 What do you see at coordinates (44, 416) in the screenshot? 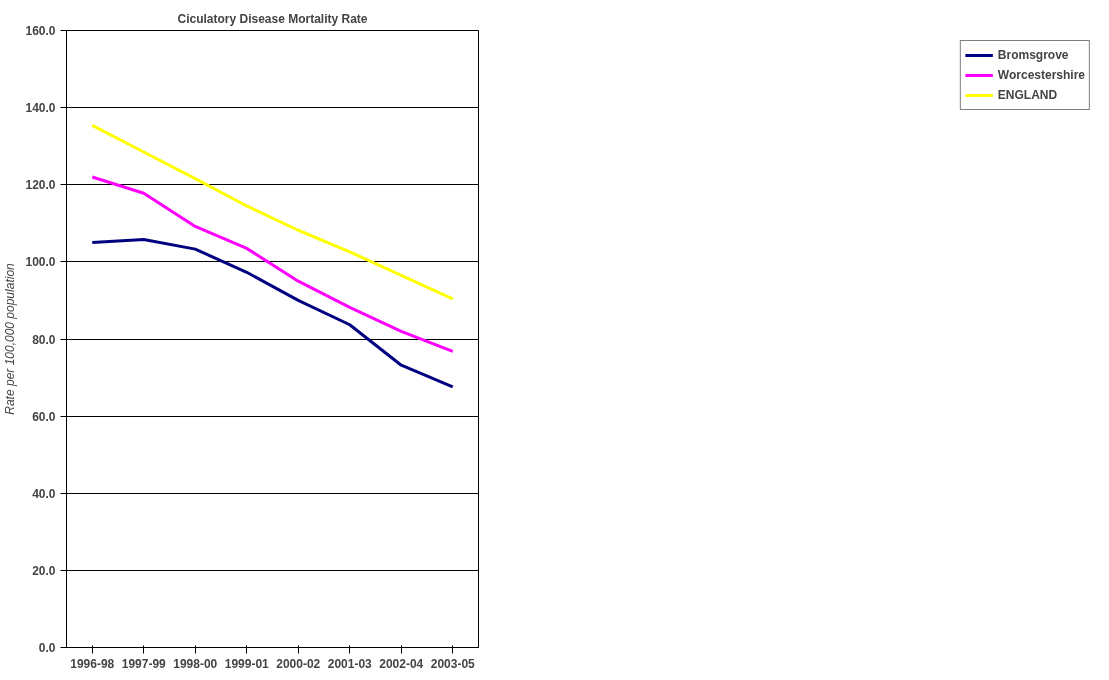
I see `y-tick-label: 60.0` at bounding box center [44, 416].